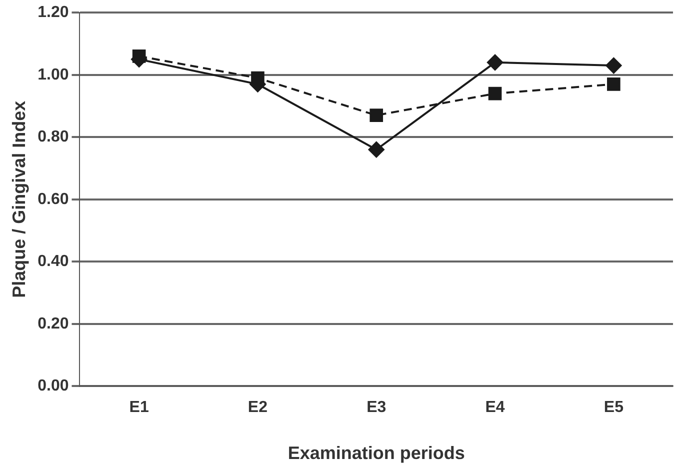  Describe the element at coordinates (376, 453) in the screenshot. I see `x-axis-title: Examination periods` at that location.